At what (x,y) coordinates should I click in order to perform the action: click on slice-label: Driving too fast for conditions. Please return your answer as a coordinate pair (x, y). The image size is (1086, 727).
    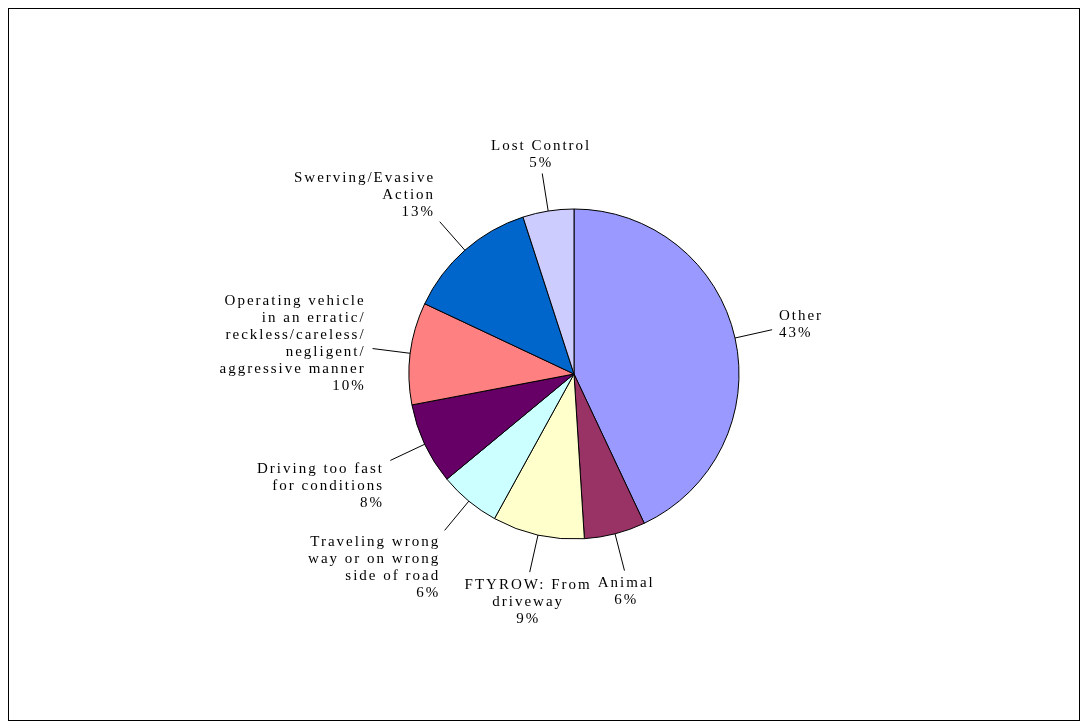
    Looking at the image, I should click on (320, 477).